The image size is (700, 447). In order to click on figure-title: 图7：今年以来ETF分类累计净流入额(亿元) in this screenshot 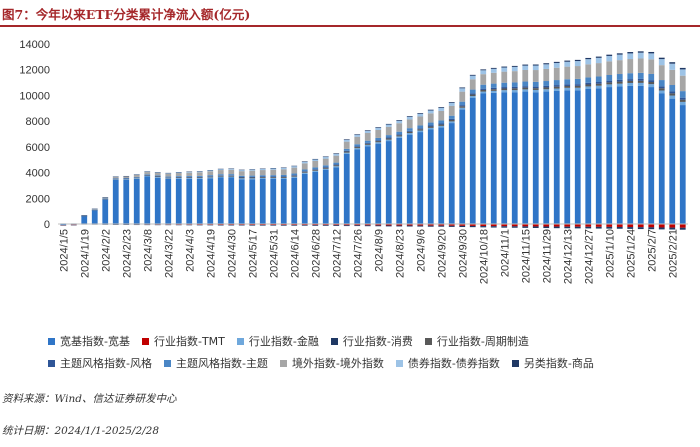, I will do `click(126, 14)`.